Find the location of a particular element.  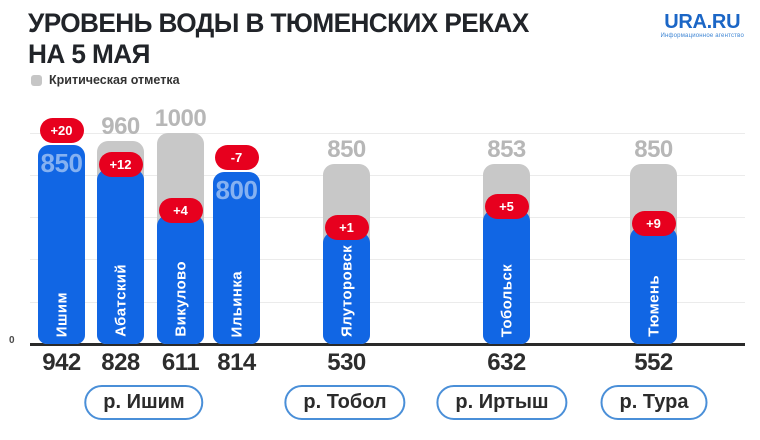

river-group-pill: р. Тобол is located at coordinates (345, 402).